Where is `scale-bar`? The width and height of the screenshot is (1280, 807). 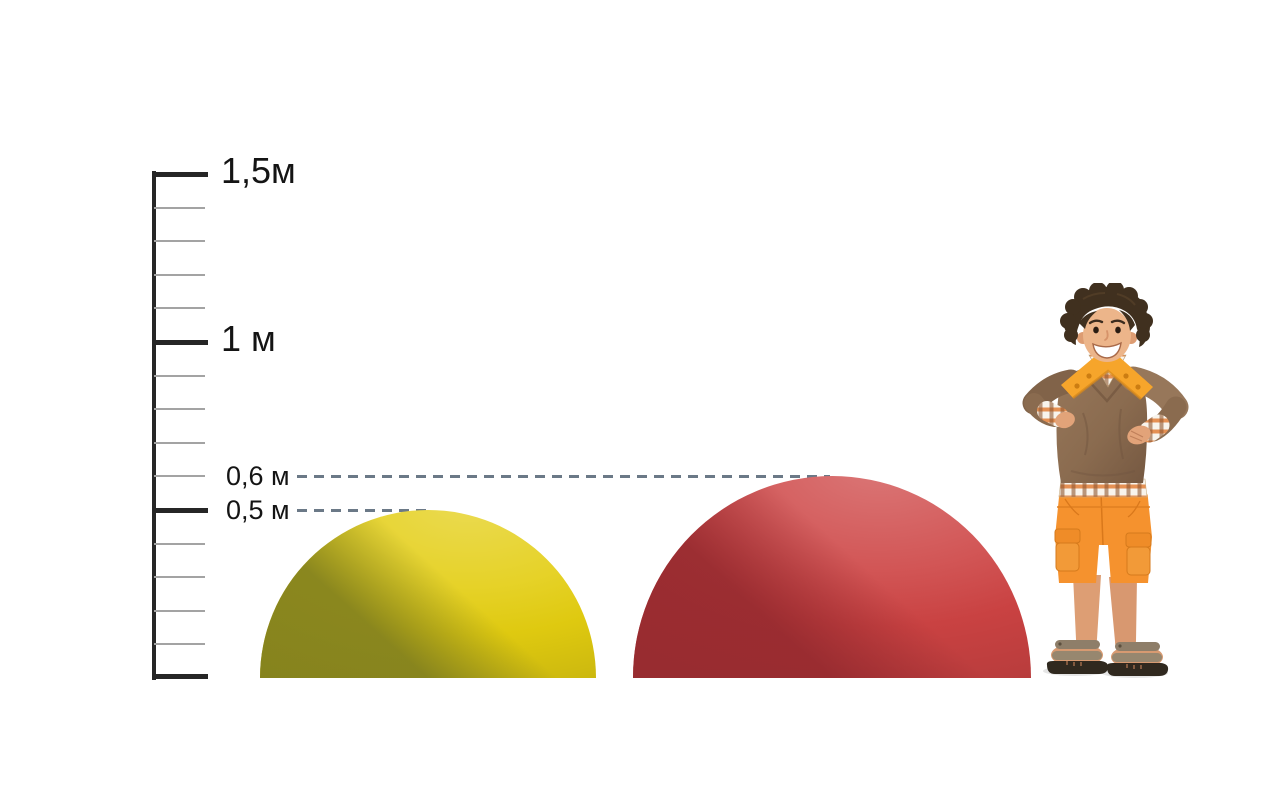
scale-bar is located at coordinates (154, 425).